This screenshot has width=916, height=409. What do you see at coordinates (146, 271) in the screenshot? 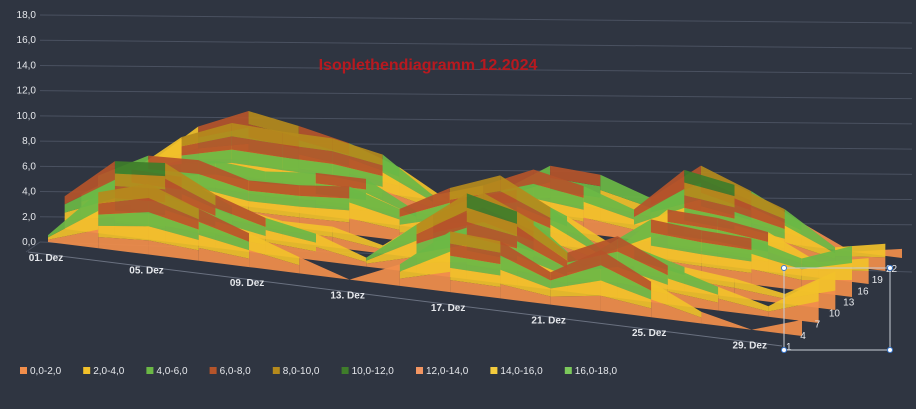
I see `x-tick-label: 05. Dez` at bounding box center [146, 271].